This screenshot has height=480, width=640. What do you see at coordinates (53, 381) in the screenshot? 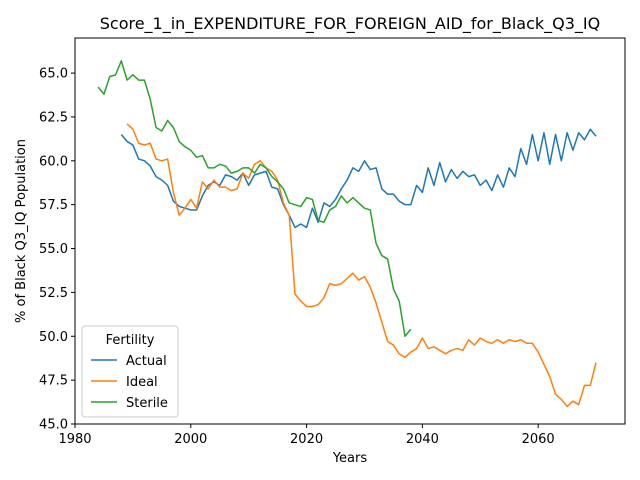
I see `y-tick-label: 47.5` at bounding box center [53, 381].